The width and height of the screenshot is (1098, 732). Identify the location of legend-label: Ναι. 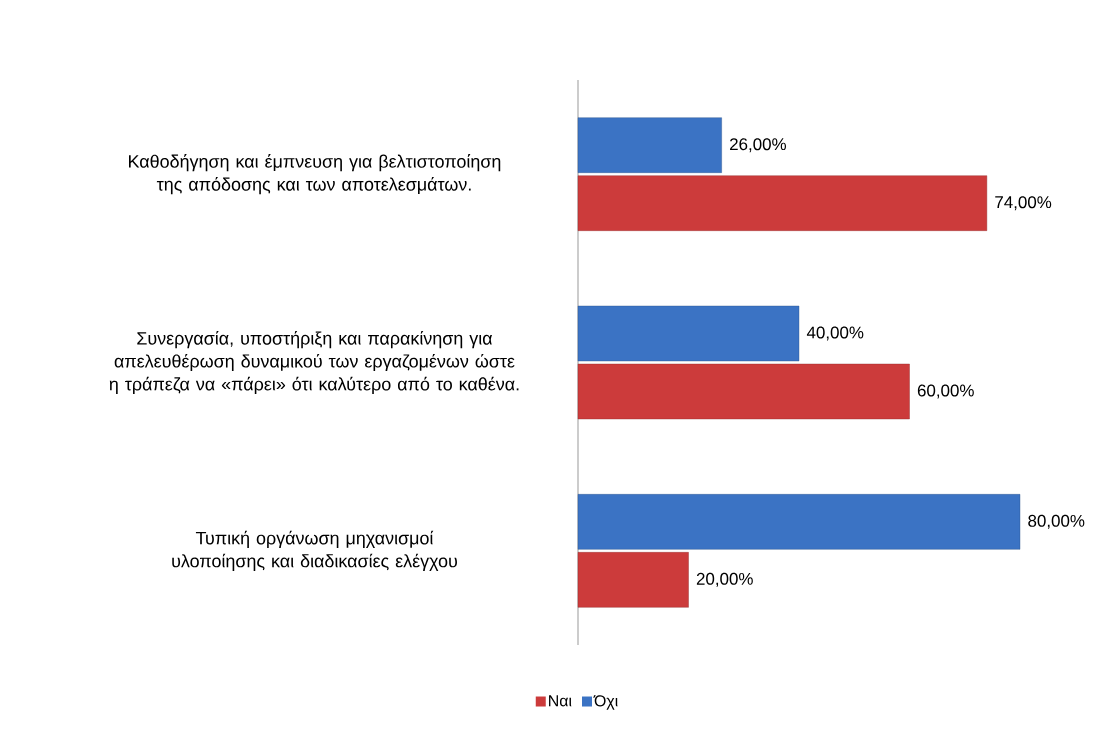
(560, 701).